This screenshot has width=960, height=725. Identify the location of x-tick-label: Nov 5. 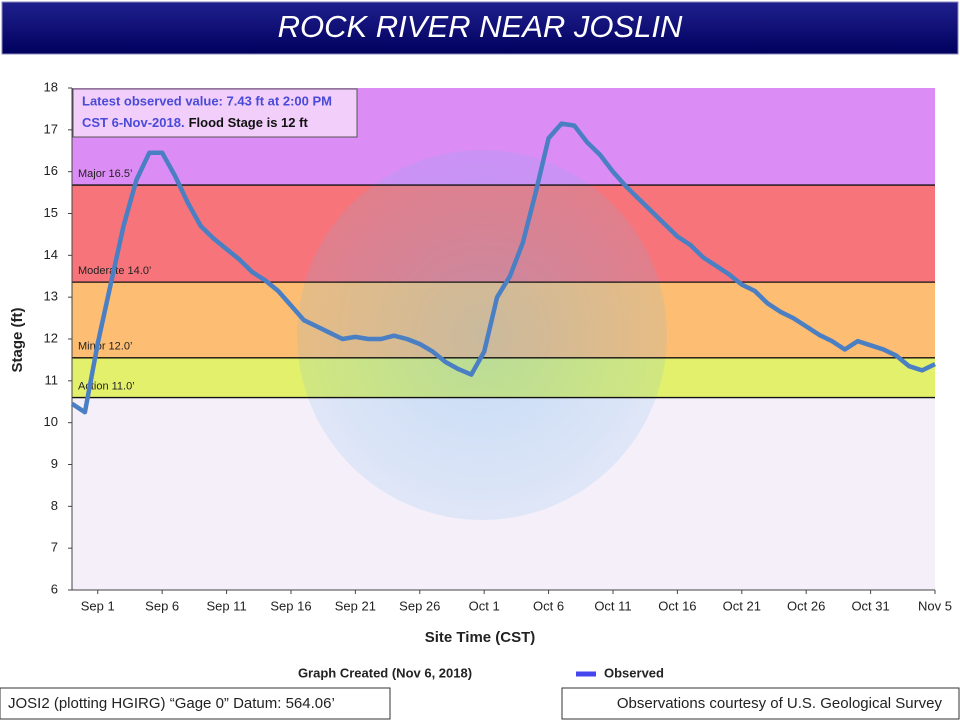
(935, 605).